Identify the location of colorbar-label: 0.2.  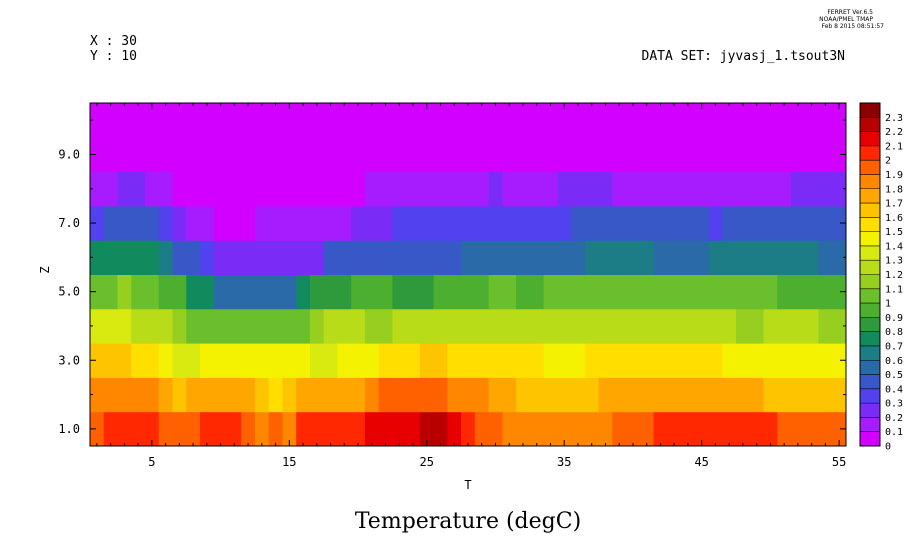
(894, 418).